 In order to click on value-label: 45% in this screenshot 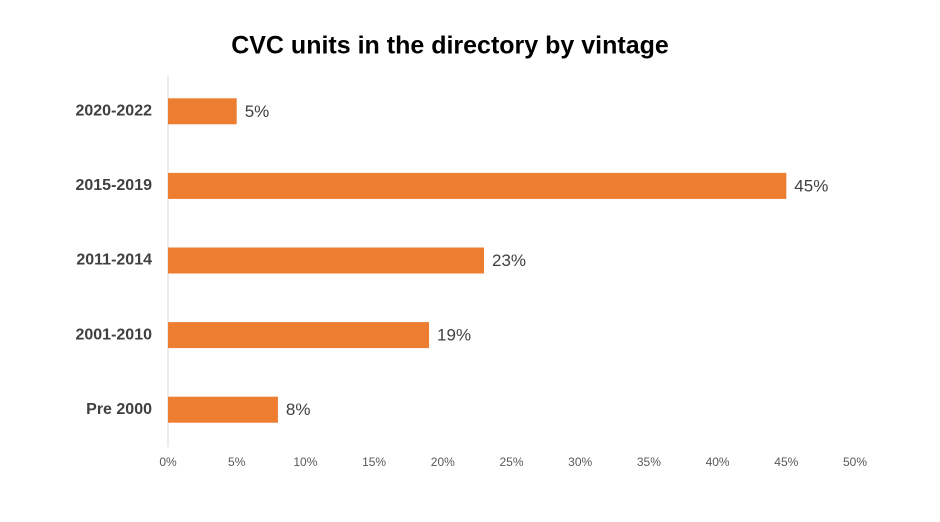, I will do `click(811, 185)`.